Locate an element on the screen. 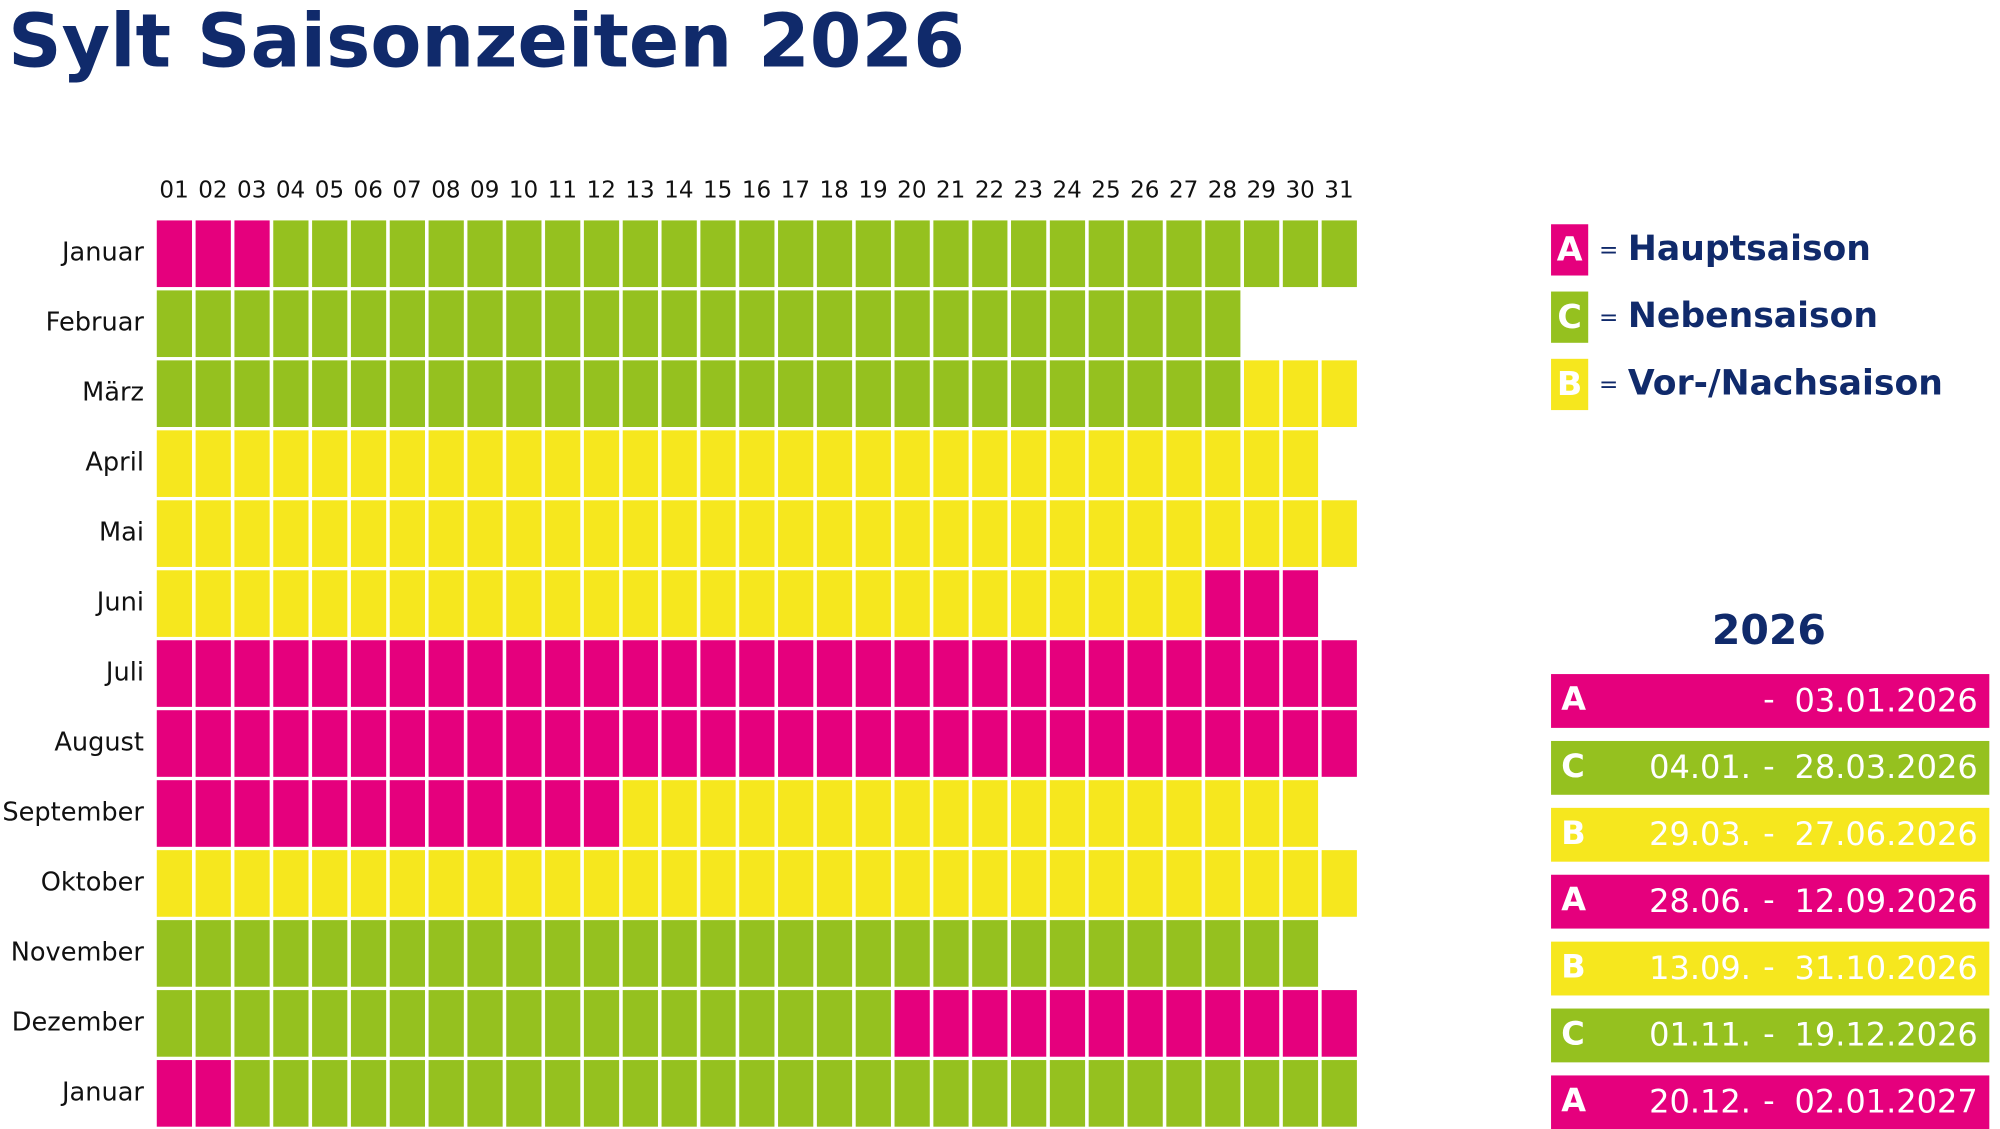 The image size is (2000, 1129). month-label: Mai is located at coordinates (121, 533).